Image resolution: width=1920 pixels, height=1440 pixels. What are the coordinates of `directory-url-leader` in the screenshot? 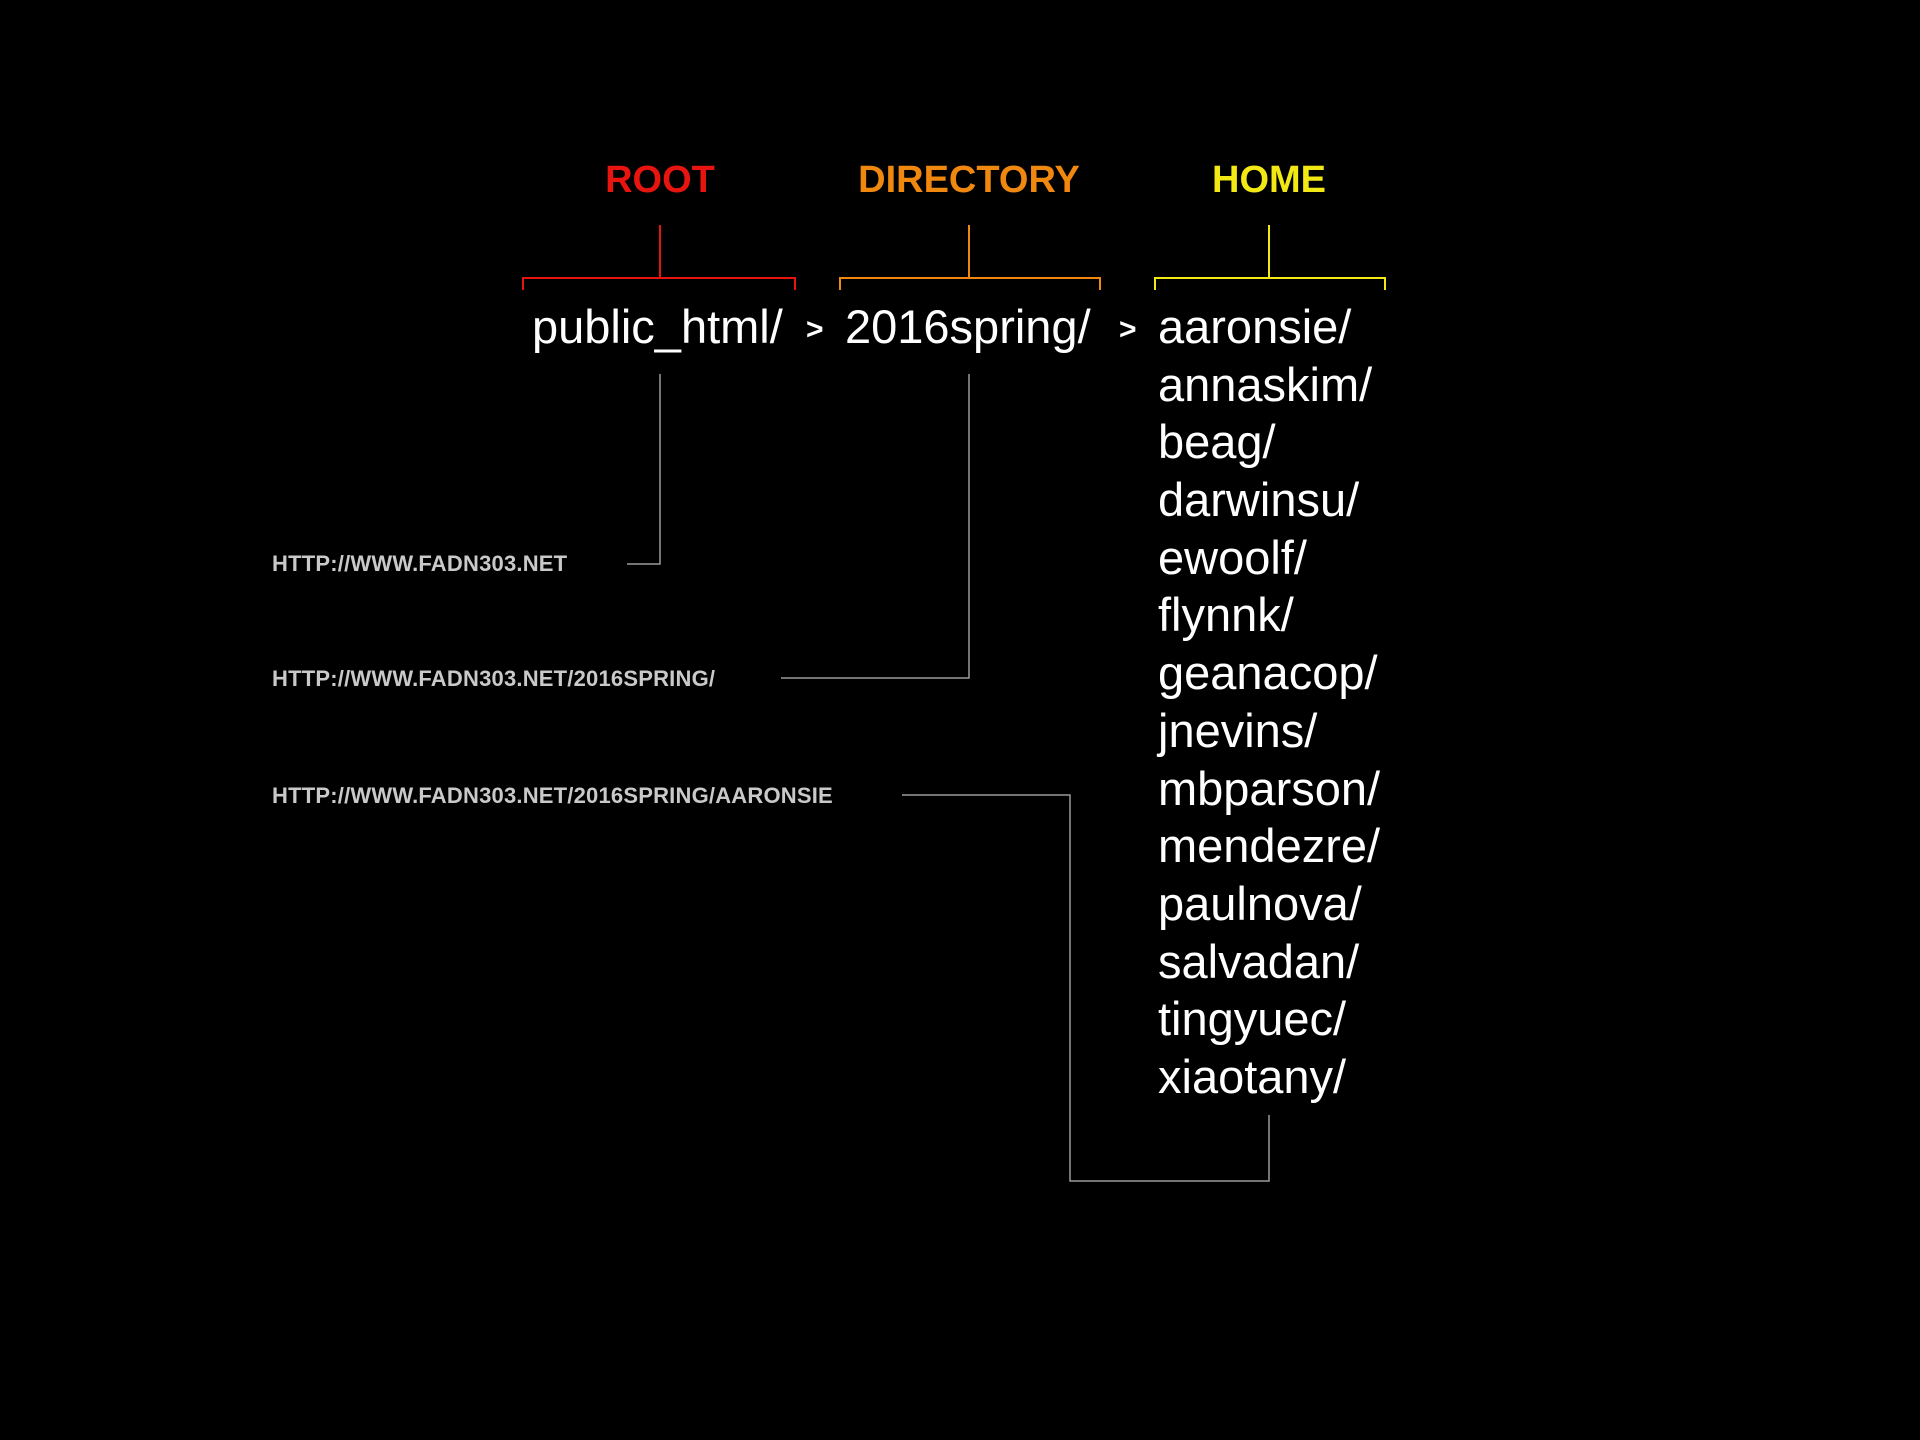 It's located at (875, 526).